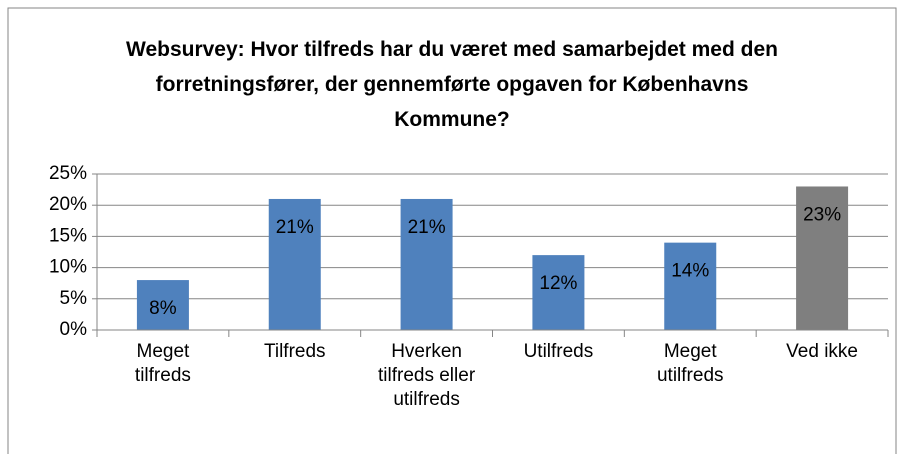 This screenshot has width=904, height=454. Describe the element at coordinates (822, 351) in the screenshot. I see `x-tick-label: Ved ikke` at that location.